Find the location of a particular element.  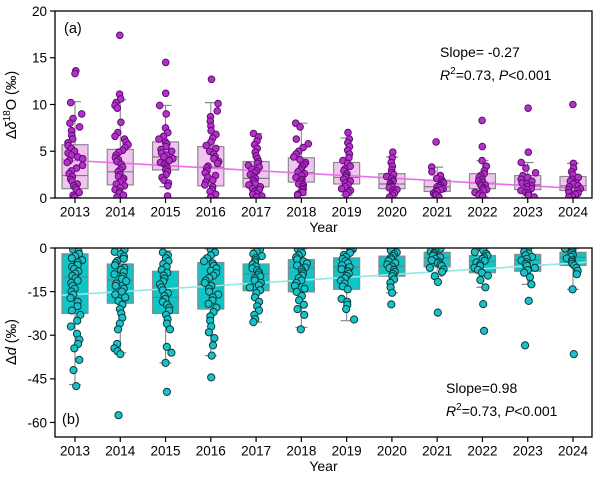

annotation-slope: Slope= -0.27 is located at coordinates (480, 52).